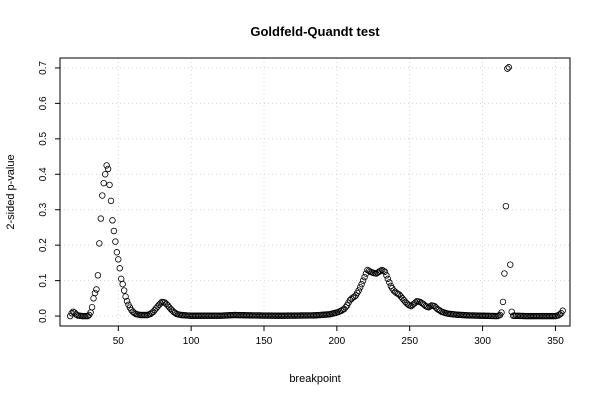 This screenshot has width=600, height=400. Describe the element at coordinates (43, 209) in the screenshot. I see `y-tick-label: 0.3` at that location.